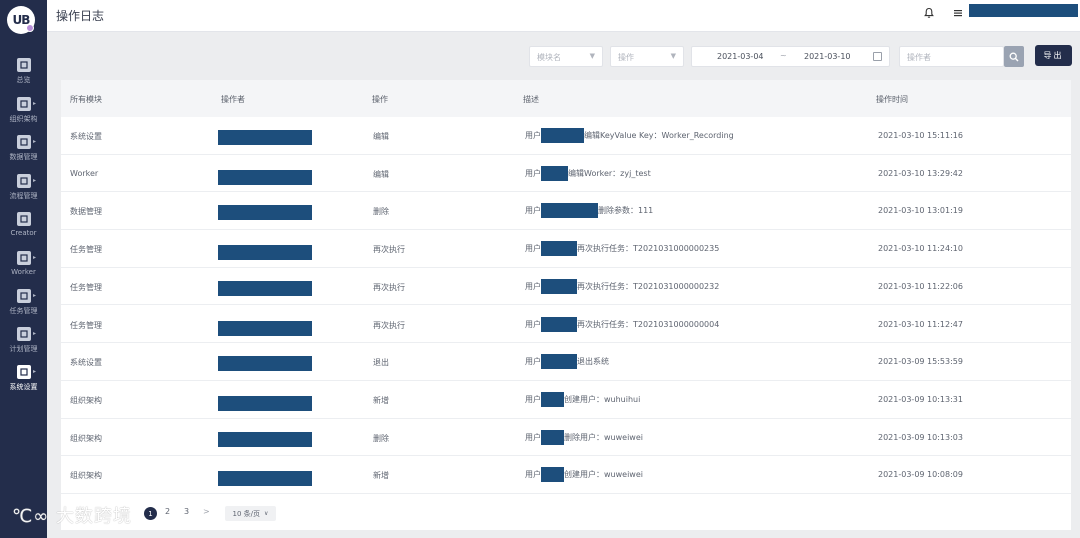  What do you see at coordinates (23, 151) in the screenshot?
I see `sidebar-item-2: 数据管理 ▸` at bounding box center [23, 151].